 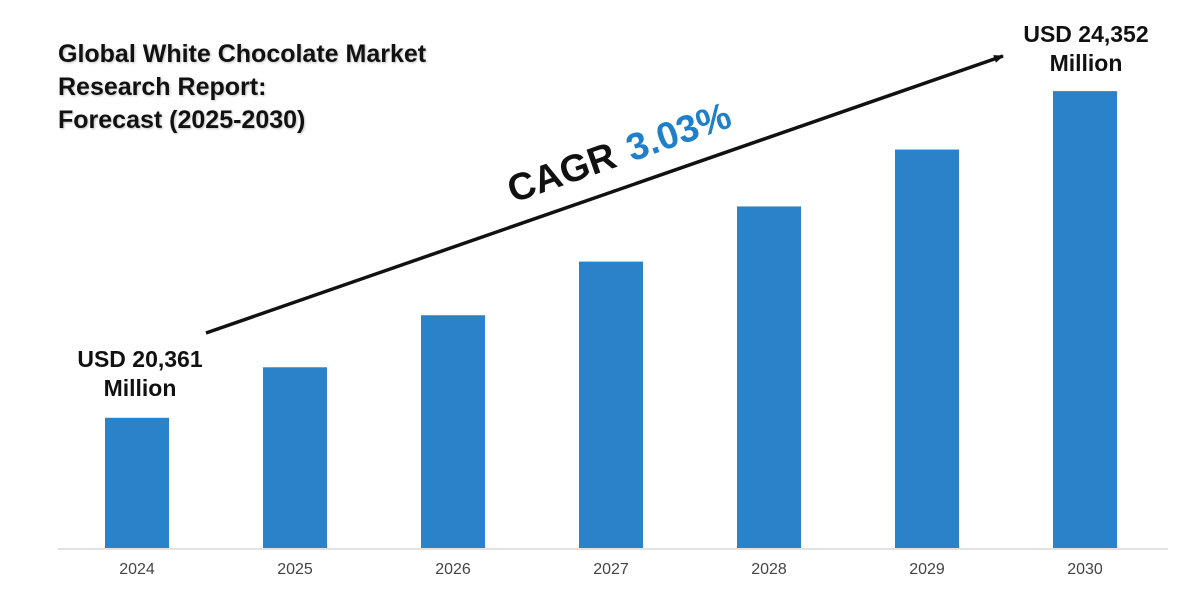 What do you see at coordinates (611, 404) in the screenshot?
I see `bar-2027` at bounding box center [611, 404].